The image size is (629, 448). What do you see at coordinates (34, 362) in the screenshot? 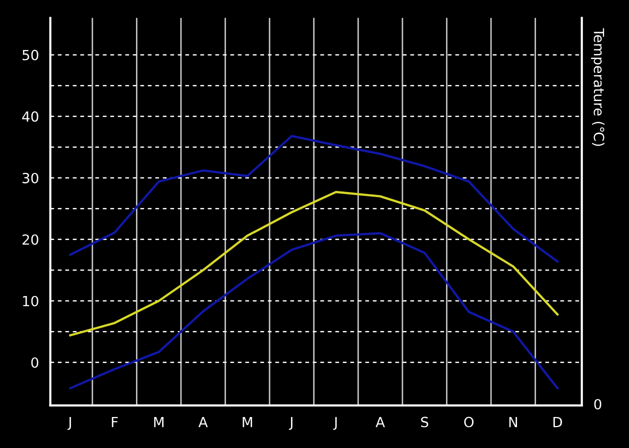
I see `y-tick-label: 0` at bounding box center [34, 362].